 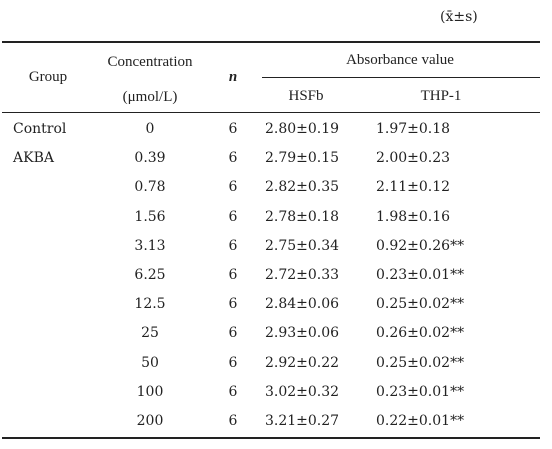 What do you see at coordinates (48, 77) in the screenshot?
I see `header-group: Group` at bounding box center [48, 77].